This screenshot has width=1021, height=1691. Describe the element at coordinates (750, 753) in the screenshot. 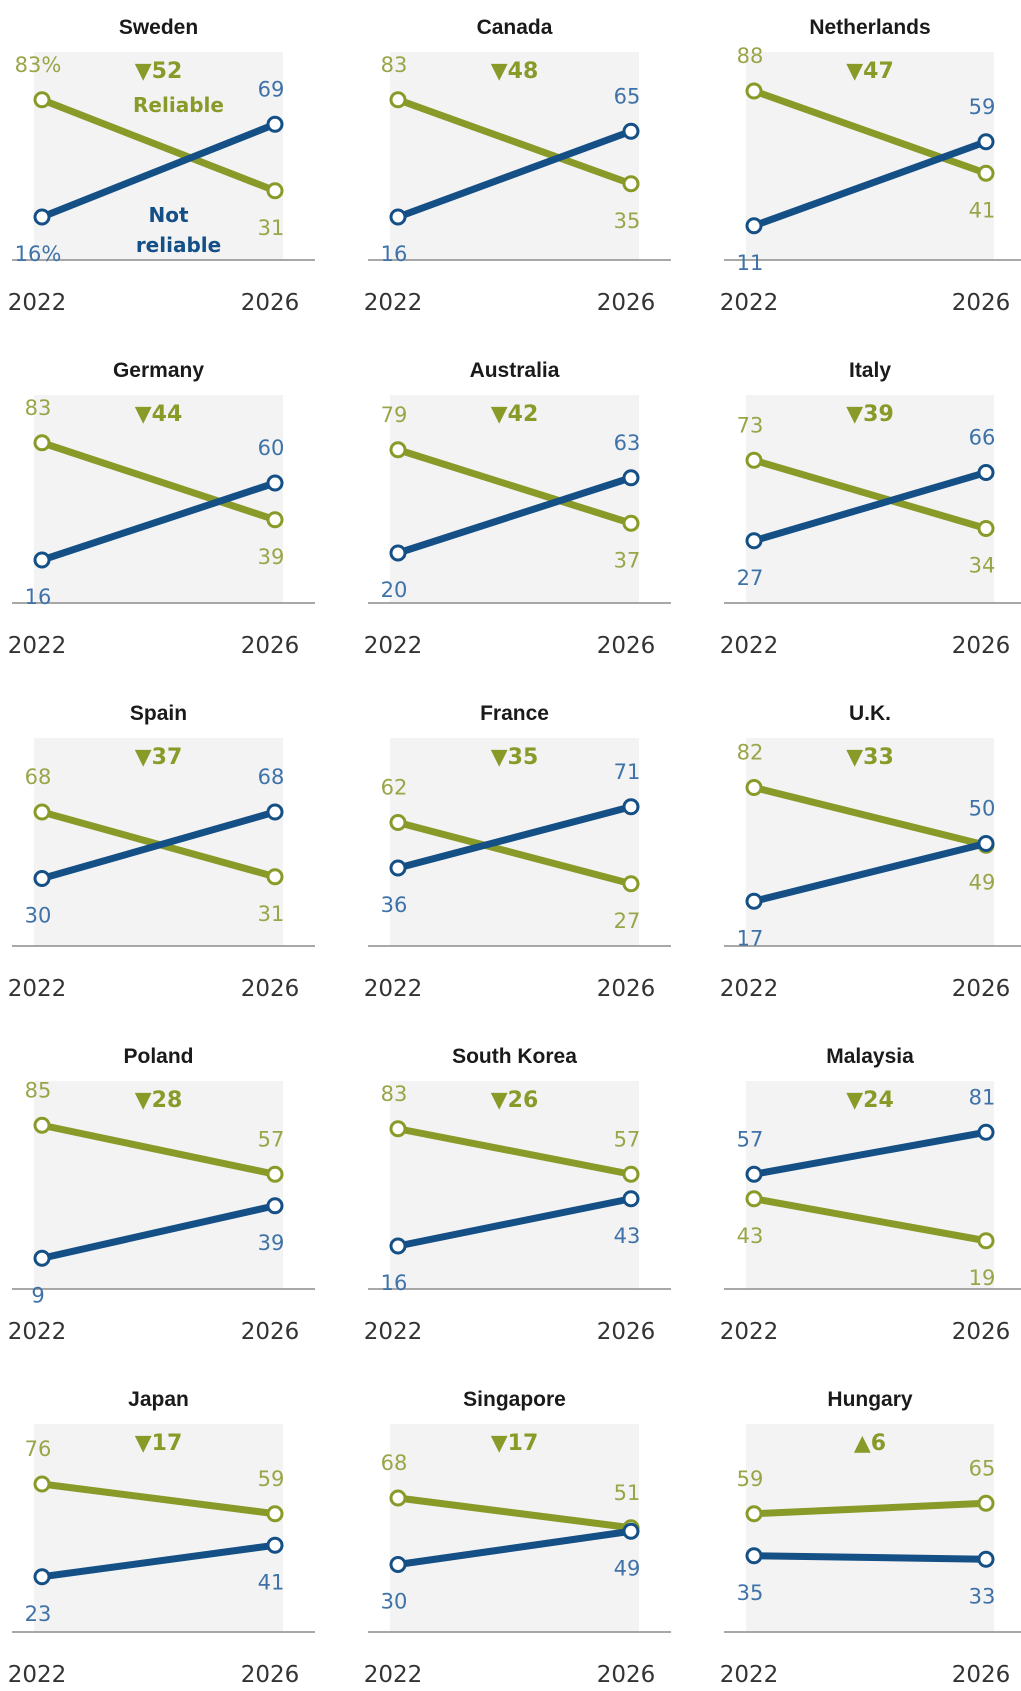

I see `data-label-reliable-2022: 82` at that location.